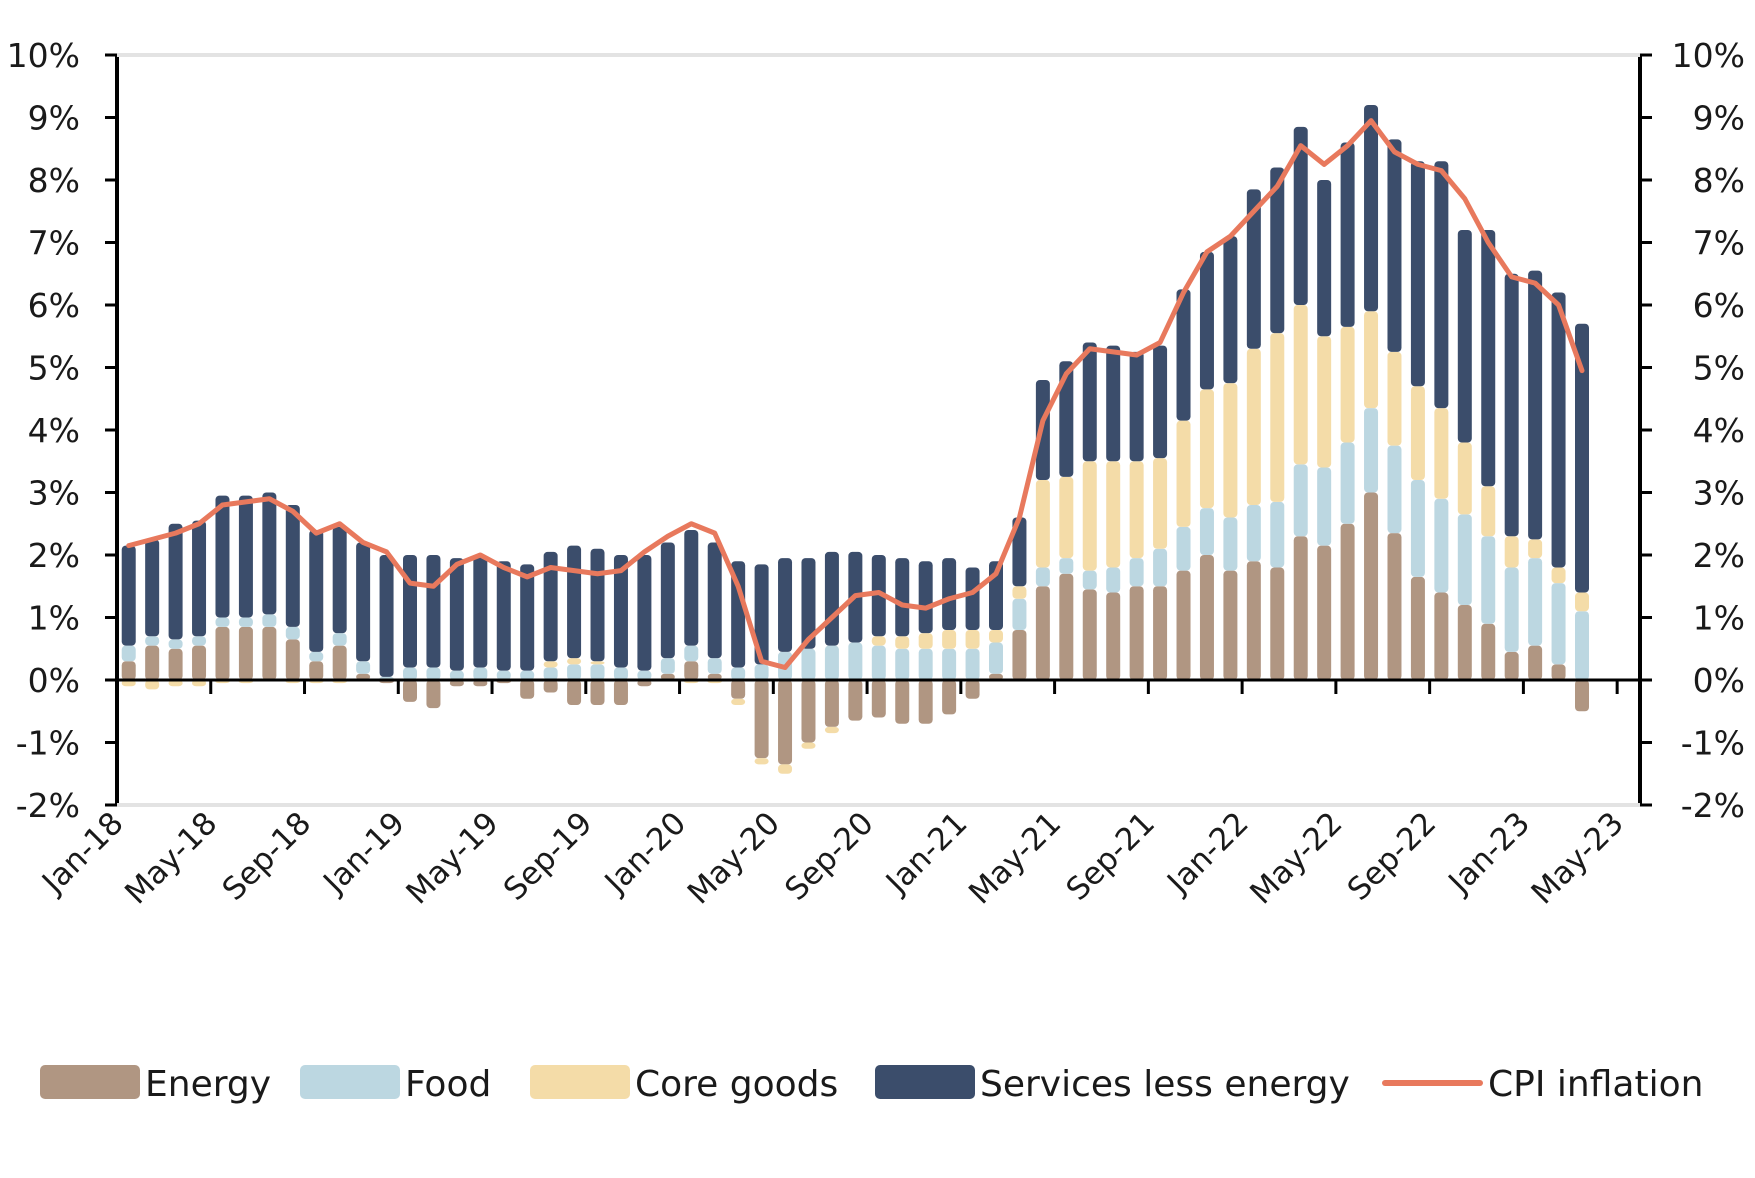 Image resolution: width=1755 pixels, height=1178 pixels. Describe the element at coordinates (1392, 856) in the screenshot. I see `x-tick-label-sep-22: Sep-22` at that location.